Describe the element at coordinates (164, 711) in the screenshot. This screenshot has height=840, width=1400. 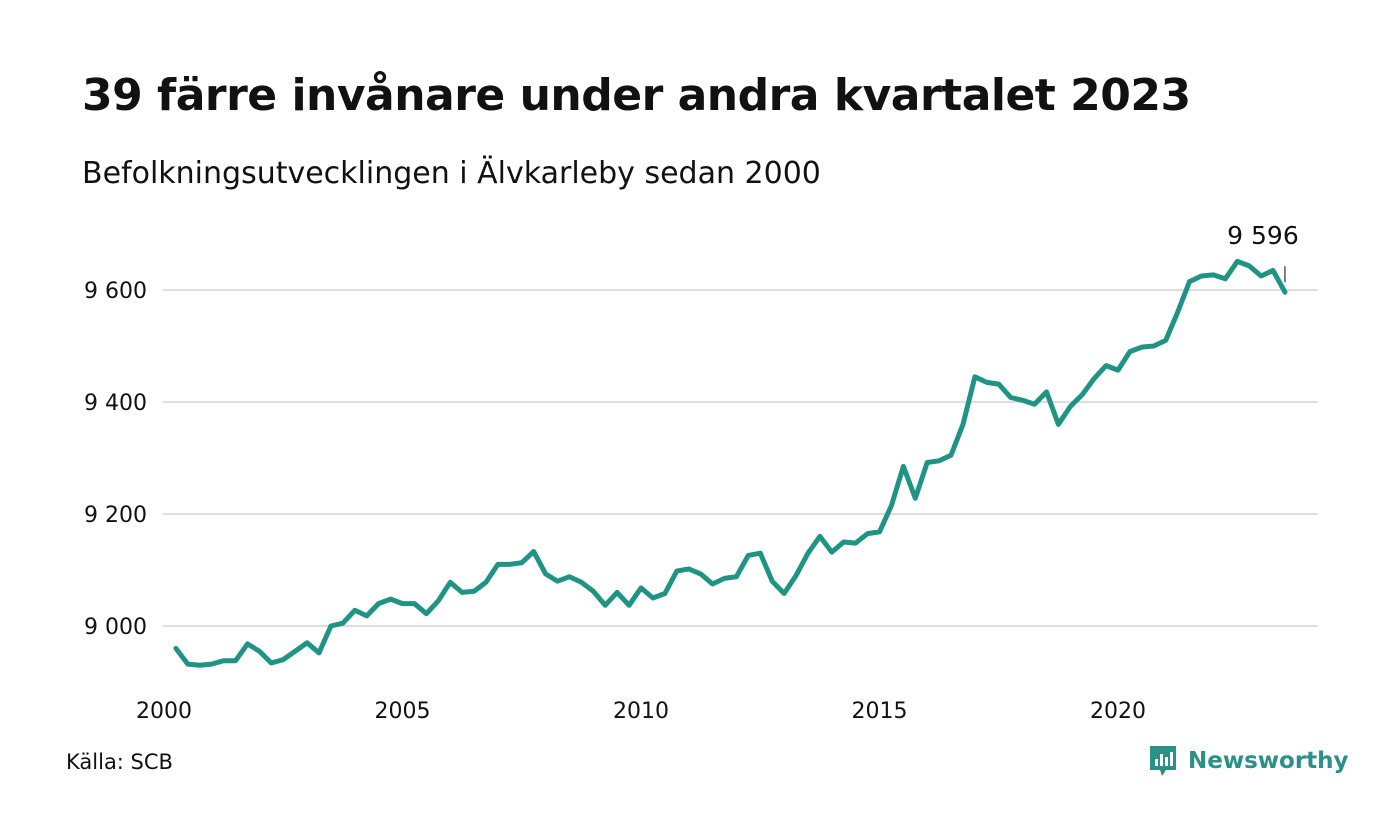
I see `x-tick-label: 2000` at that location.